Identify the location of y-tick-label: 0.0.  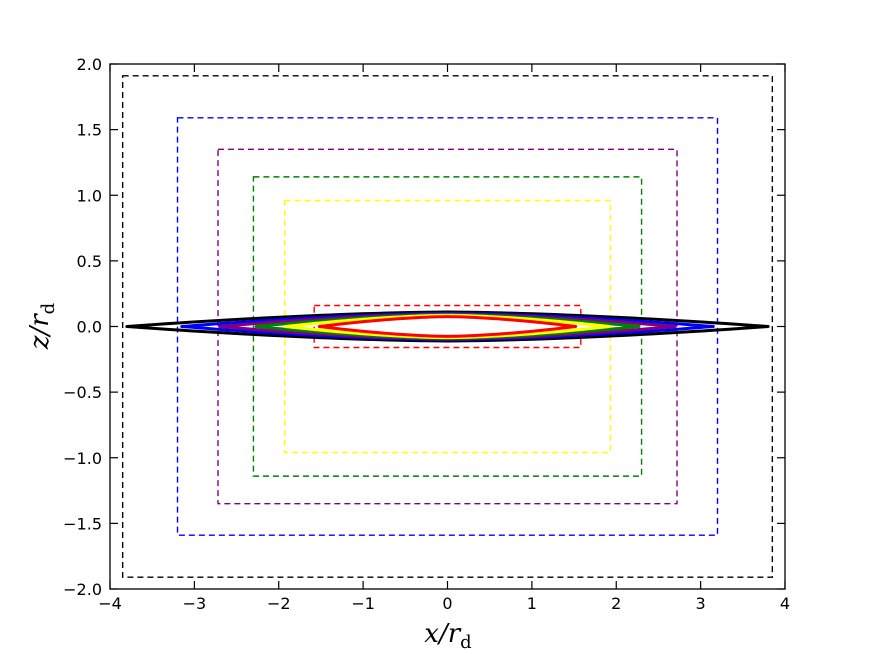
(89, 327).